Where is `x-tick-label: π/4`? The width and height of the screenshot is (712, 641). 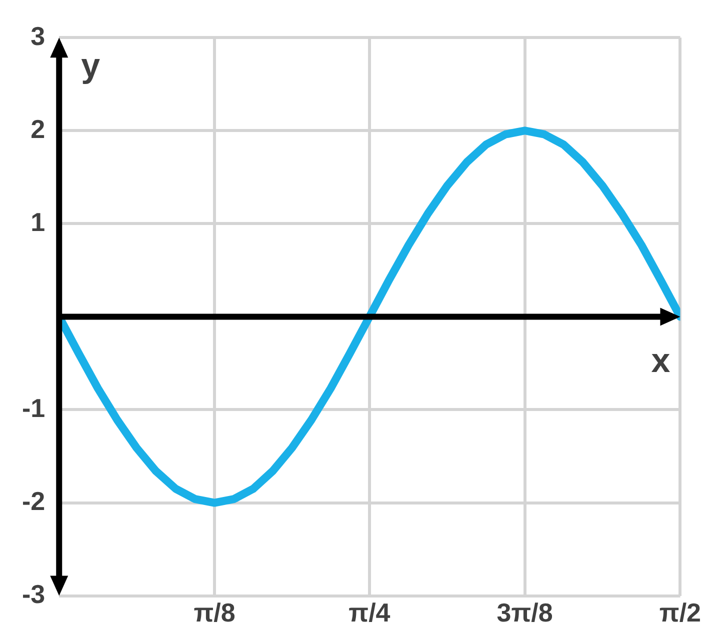 x-tick-label: π/4 is located at coordinates (369, 613).